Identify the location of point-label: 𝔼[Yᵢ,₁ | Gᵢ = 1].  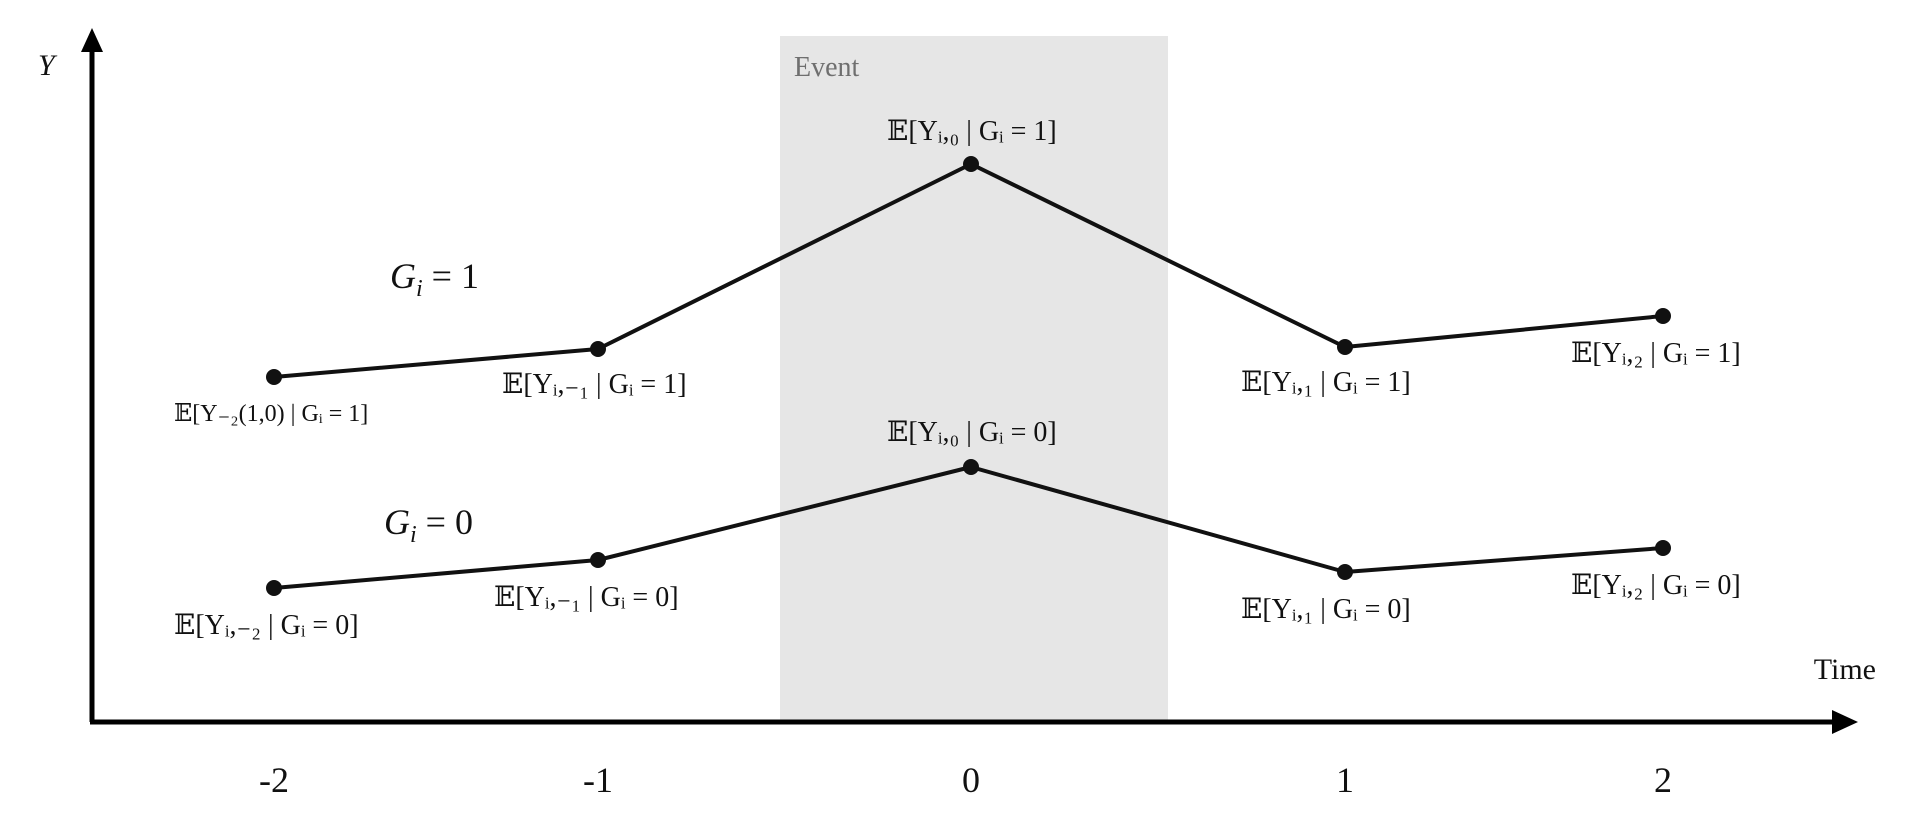
(1326, 382).